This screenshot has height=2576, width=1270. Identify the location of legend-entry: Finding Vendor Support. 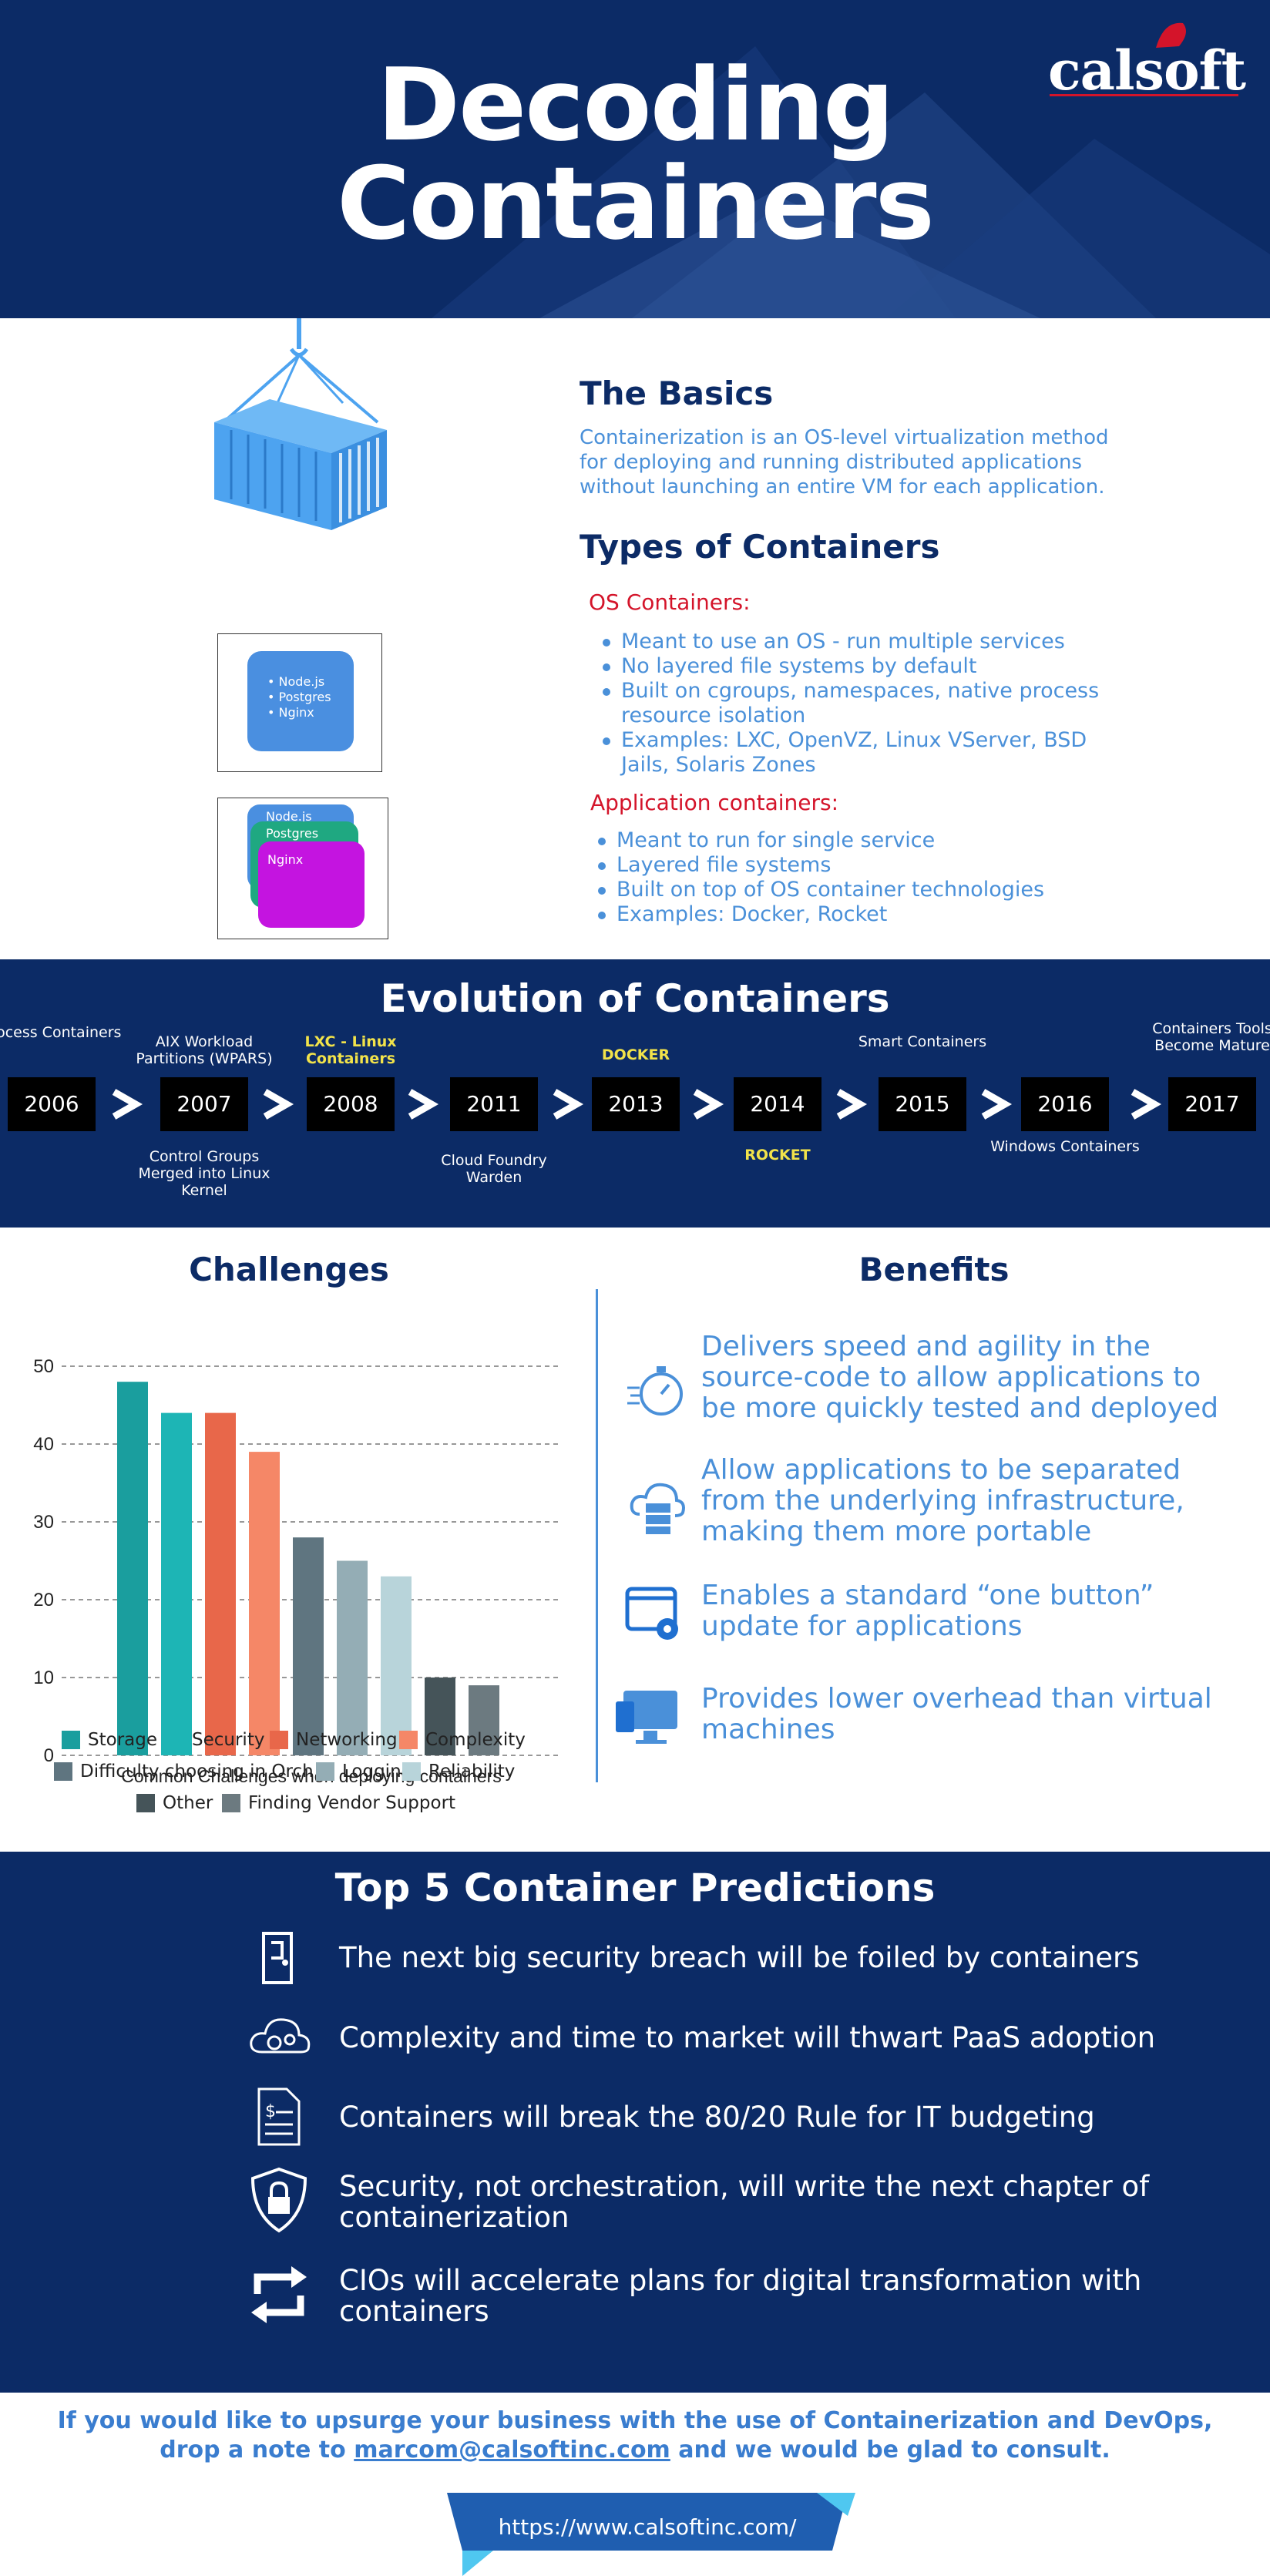
(339, 1803).